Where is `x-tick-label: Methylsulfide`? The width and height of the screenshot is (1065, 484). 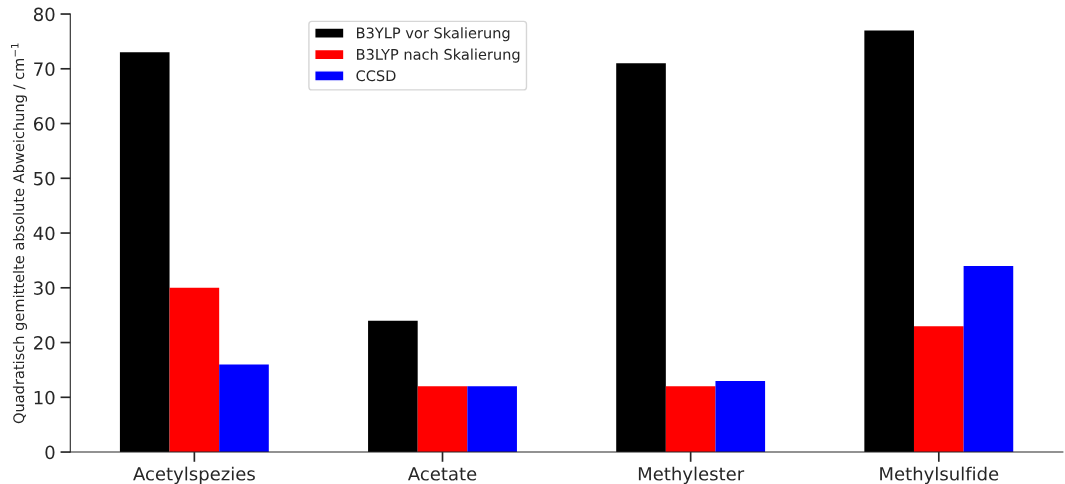 x-tick-label: Methylsulfide is located at coordinates (939, 475).